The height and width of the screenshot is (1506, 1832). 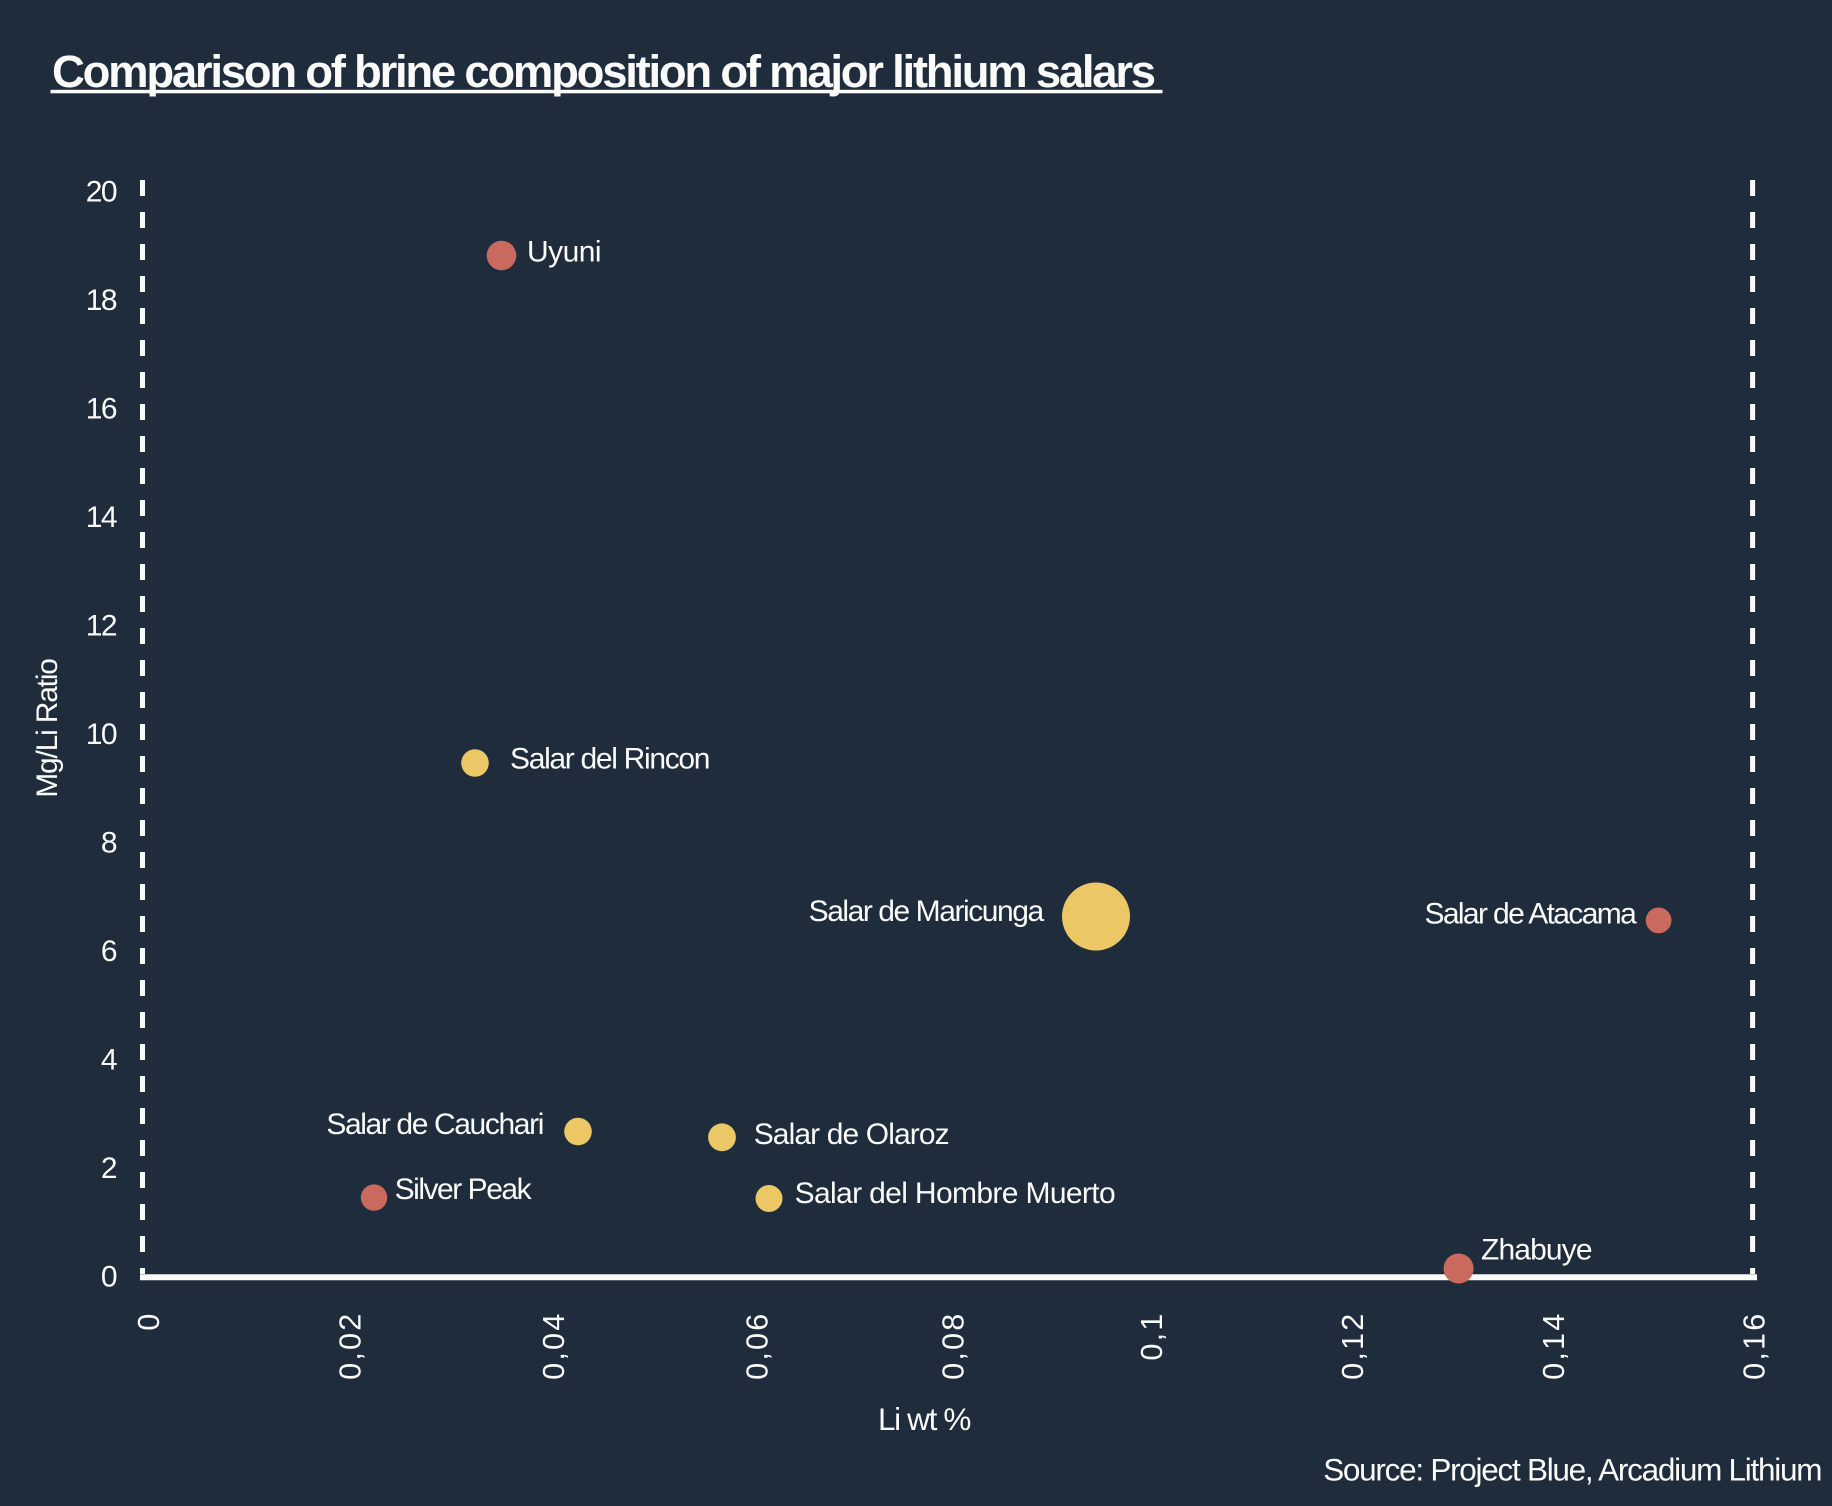 I want to click on svg-text: 6, so click(x=109, y=951).